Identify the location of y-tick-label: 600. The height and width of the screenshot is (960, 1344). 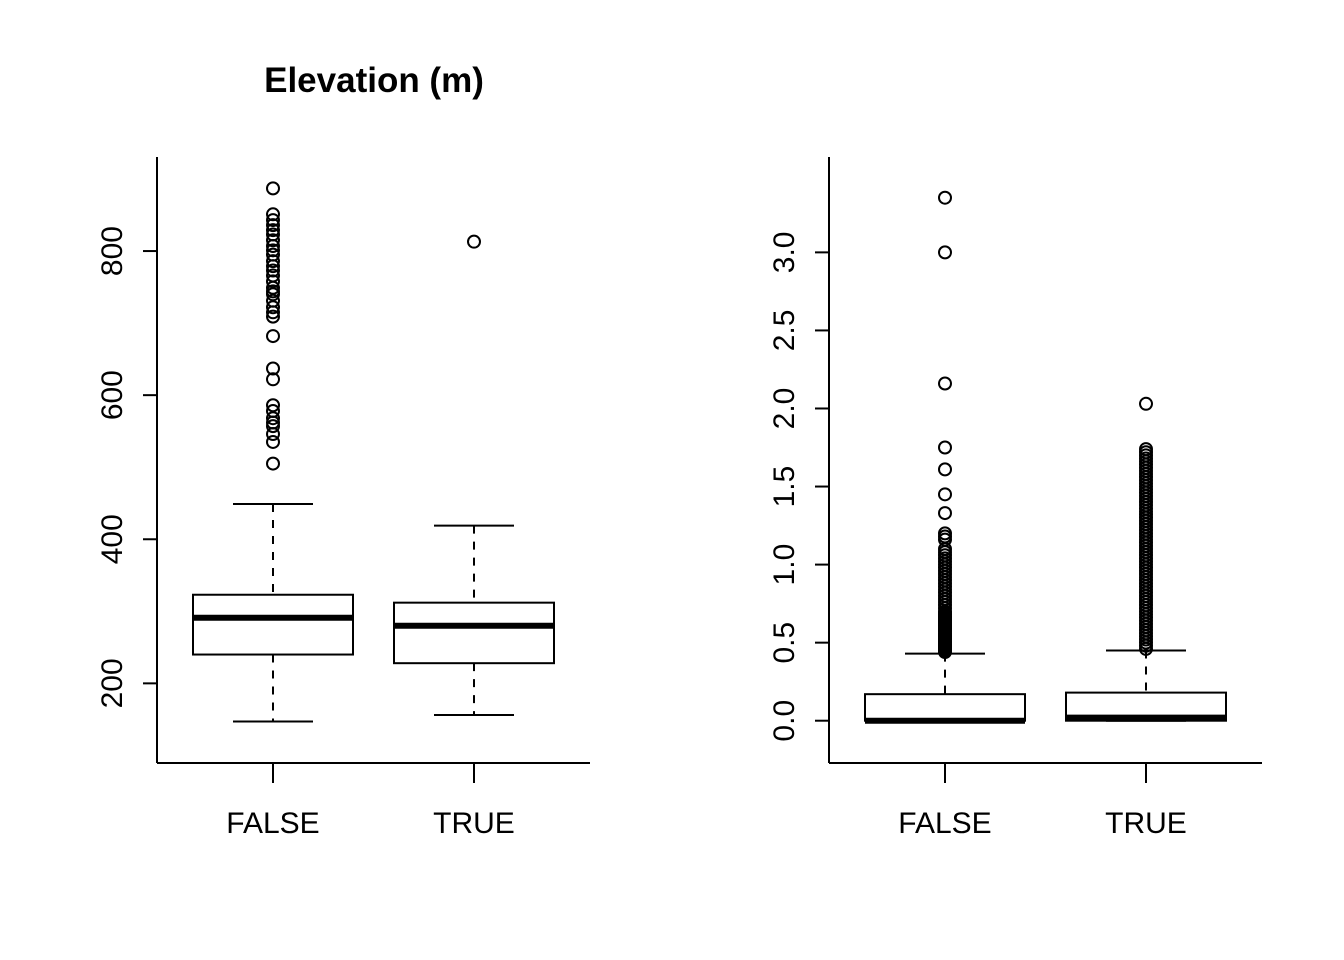
(112, 395).